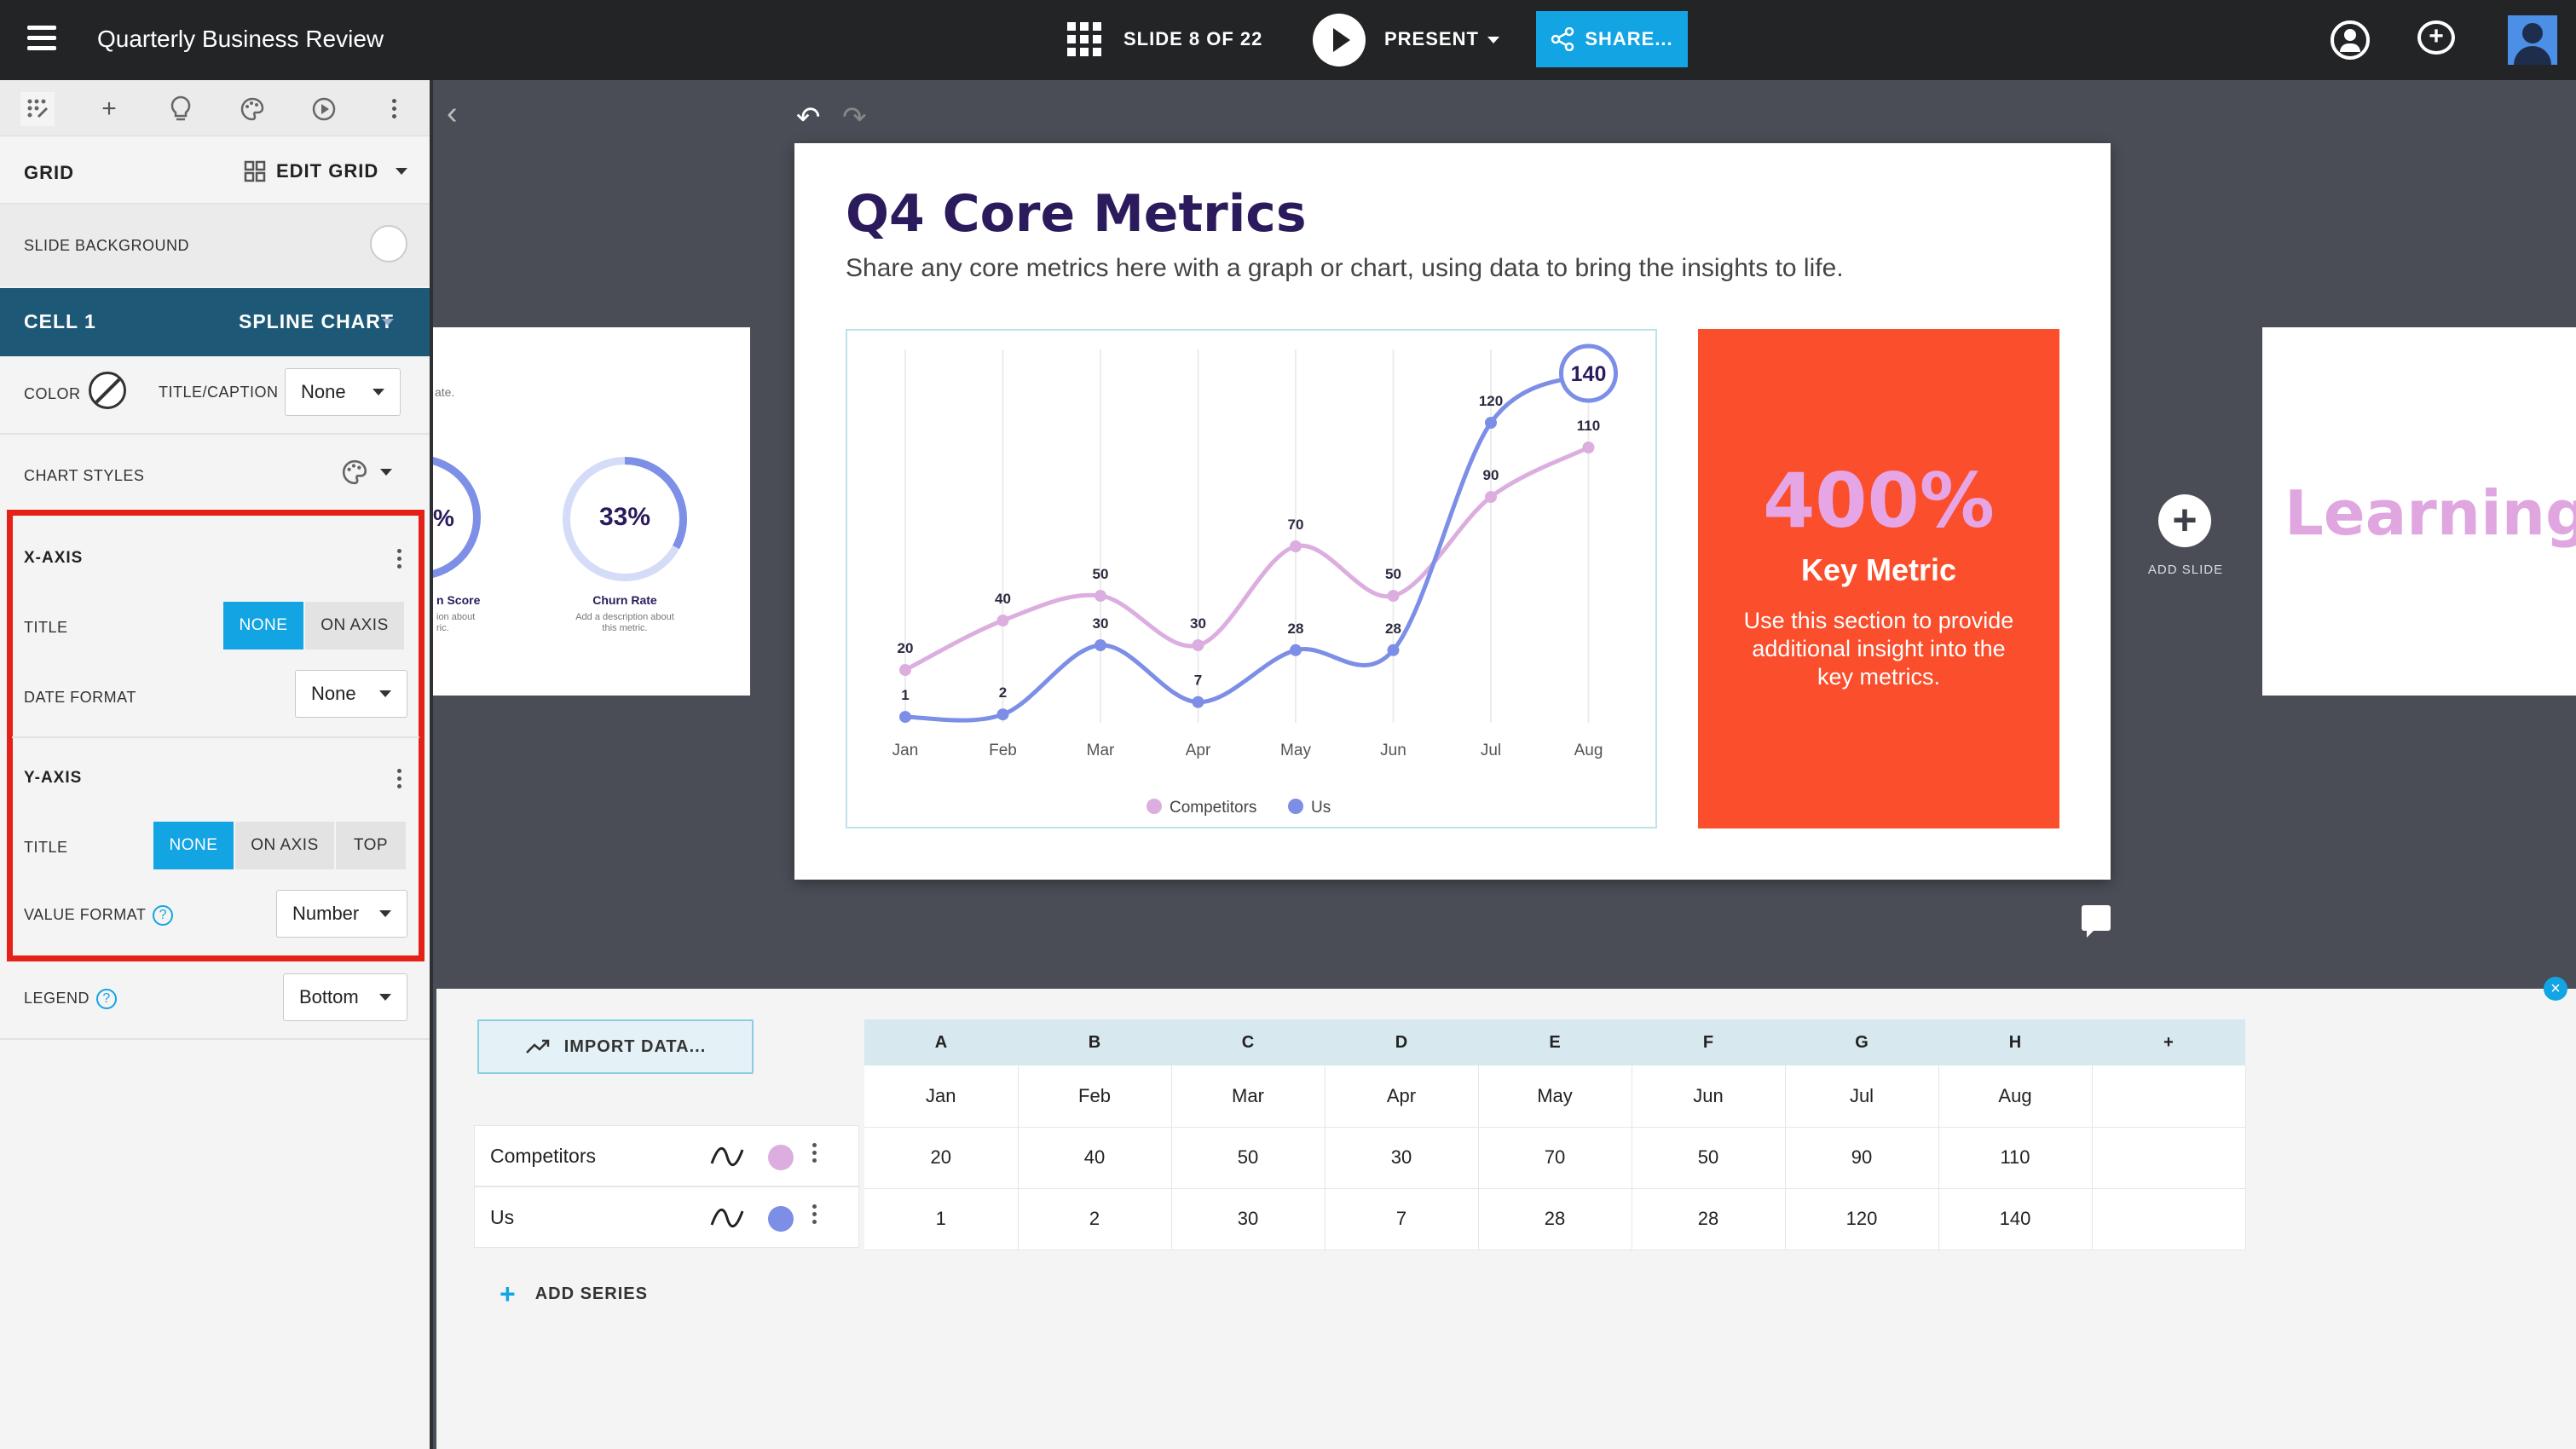 This screenshot has height=1449, width=2576. I want to click on column-header: C, so click(1248, 1042).